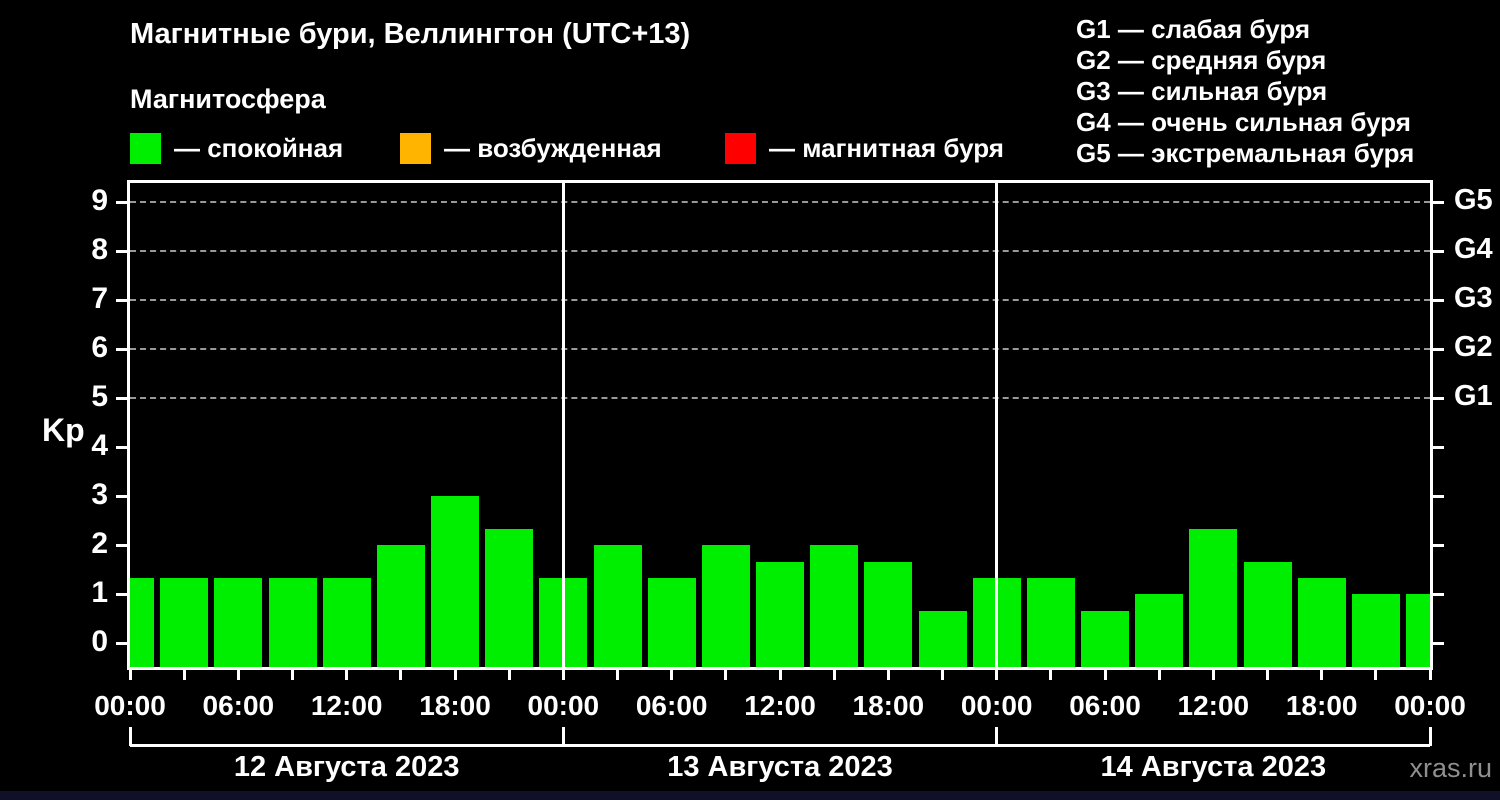 This screenshot has height=800, width=1500. What do you see at coordinates (1202, 91) in the screenshot?
I see `g3-legend-line: G3 — сильная буря` at bounding box center [1202, 91].